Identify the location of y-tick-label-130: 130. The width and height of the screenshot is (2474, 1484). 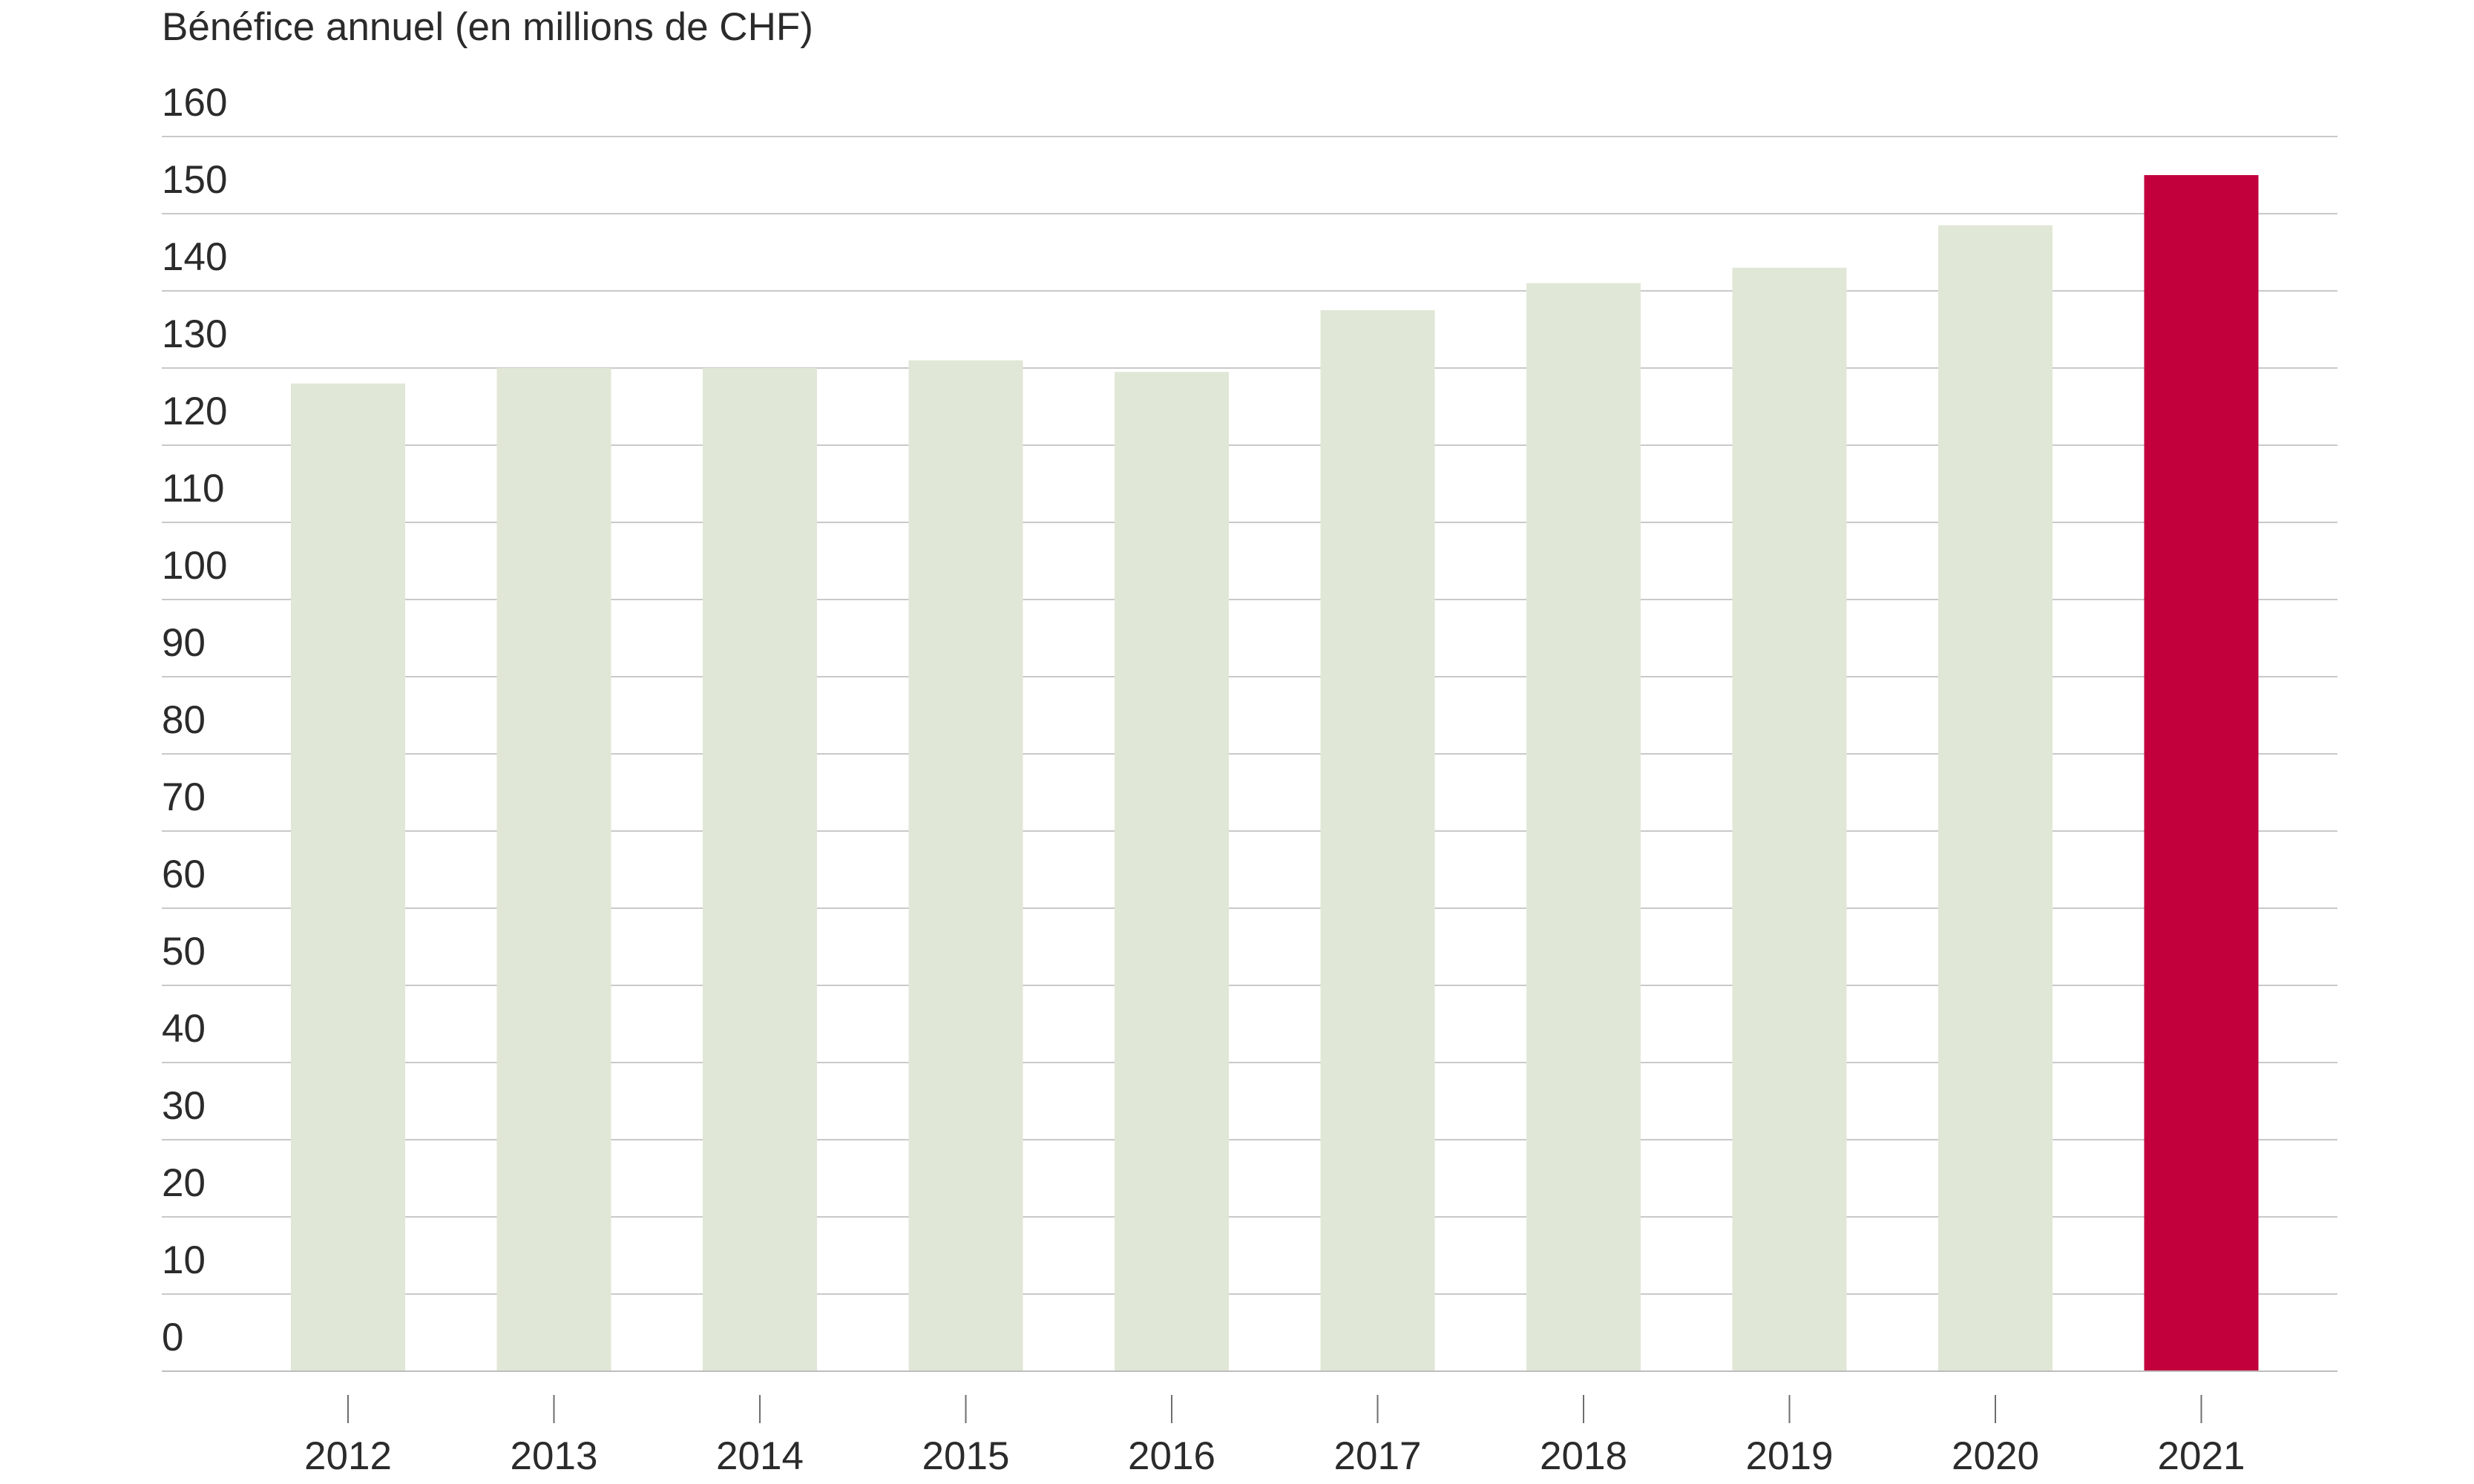
(194, 334).